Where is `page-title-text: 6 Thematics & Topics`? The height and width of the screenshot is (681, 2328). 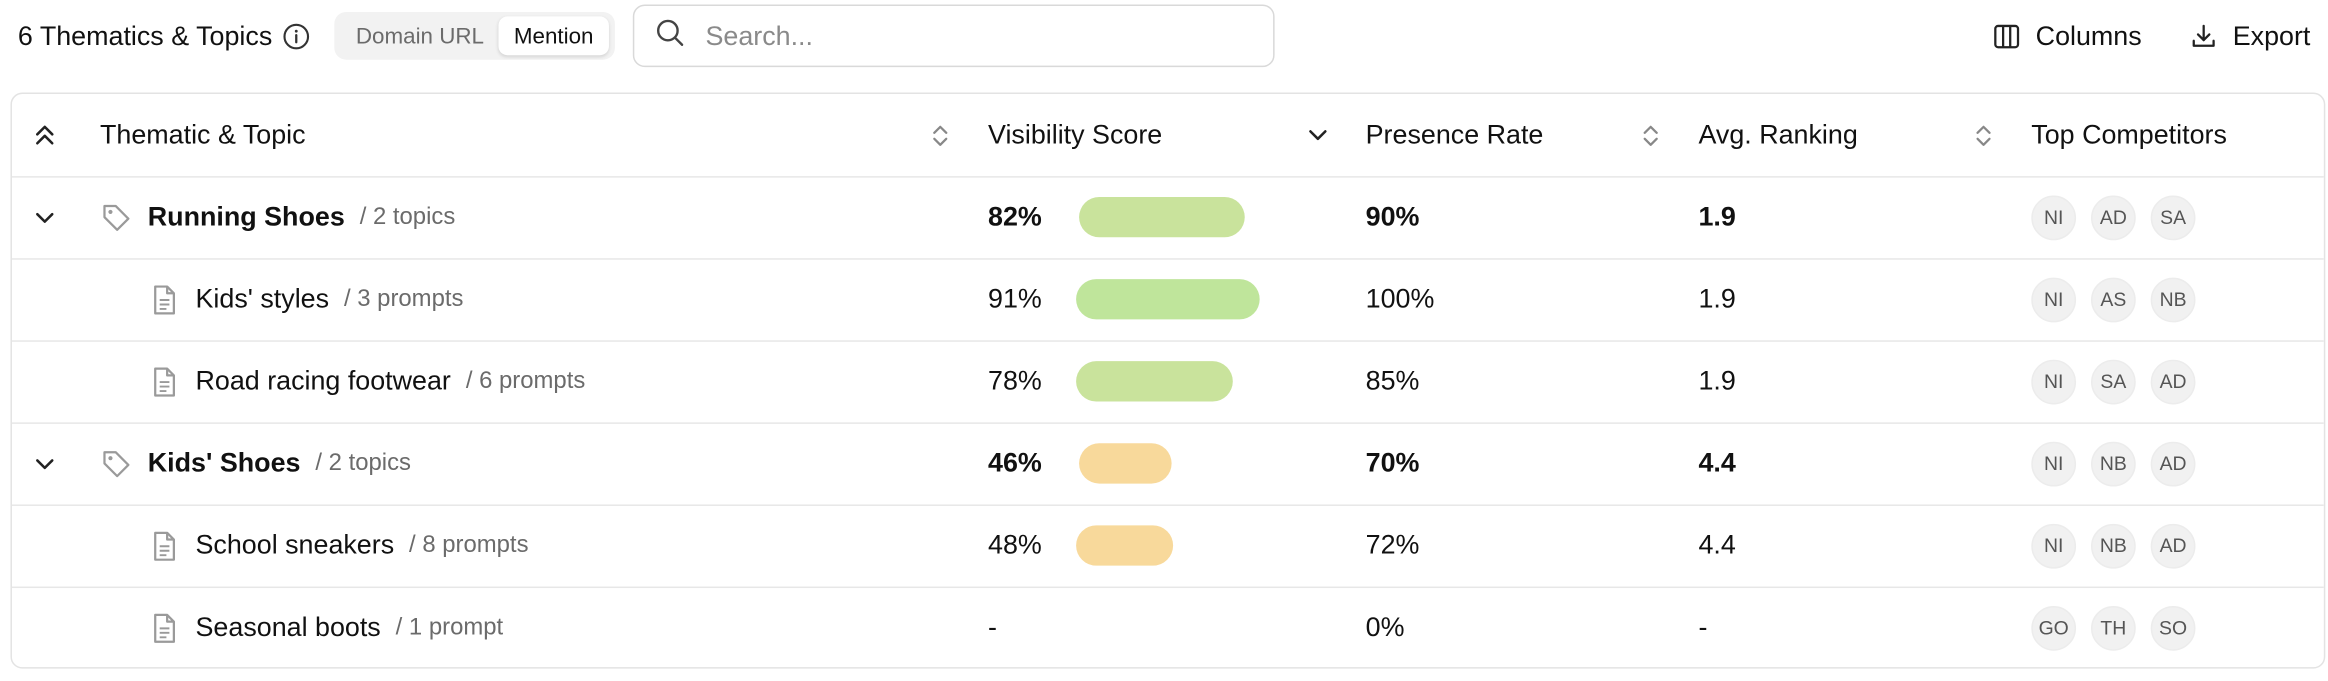 page-title-text: 6 Thematics & Topics is located at coordinates (145, 35).